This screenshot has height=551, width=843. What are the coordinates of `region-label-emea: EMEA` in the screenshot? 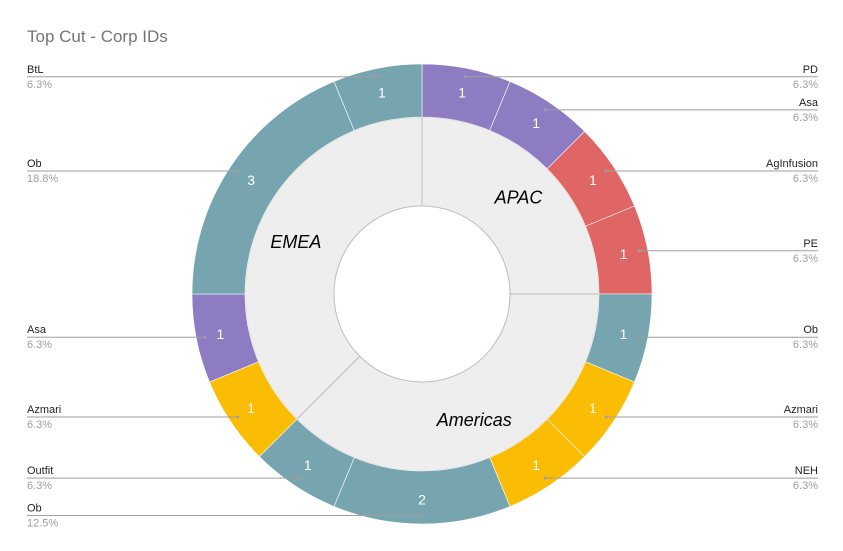 It's located at (295, 242).